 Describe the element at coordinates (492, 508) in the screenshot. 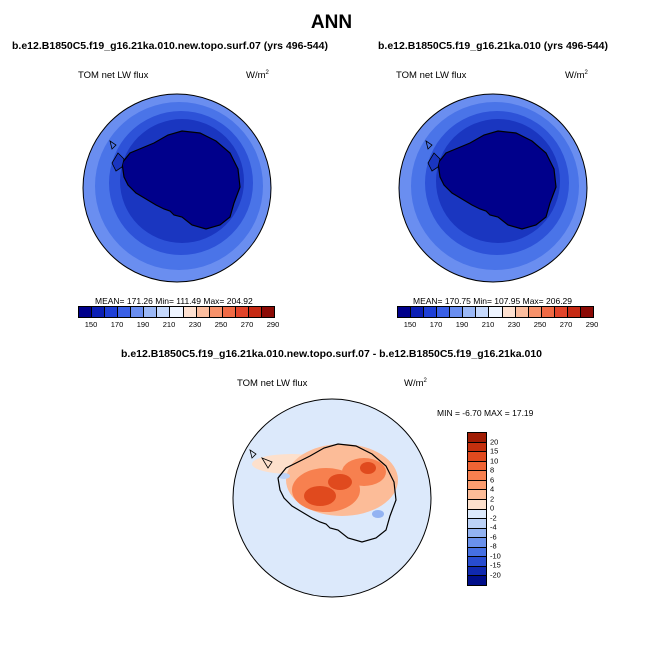

I see `colorbar-tick-label: 0` at that location.